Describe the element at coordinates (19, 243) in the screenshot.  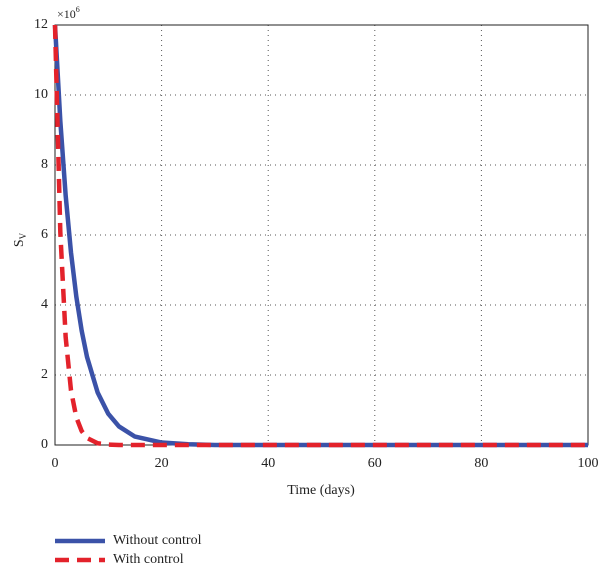
I see `y-axis-label-main: S` at that location.